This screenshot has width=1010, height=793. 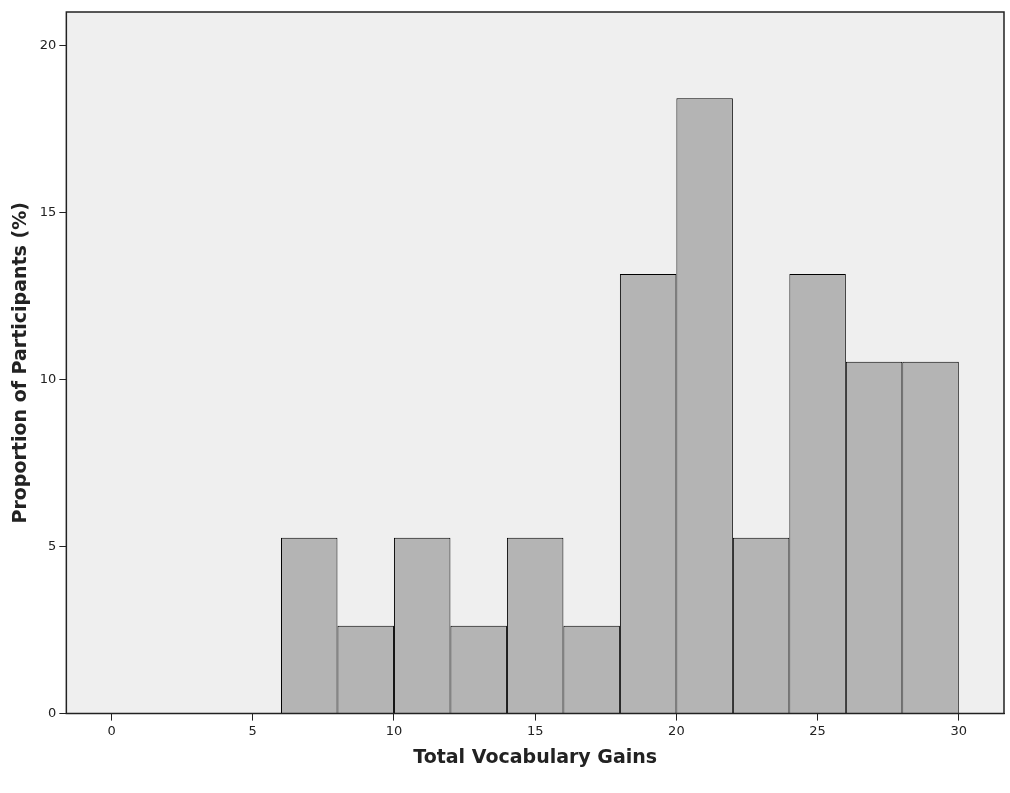 What do you see at coordinates (252, 730) in the screenshot?
I see `x-tick-label: 5` at bounding box center [252, 730].